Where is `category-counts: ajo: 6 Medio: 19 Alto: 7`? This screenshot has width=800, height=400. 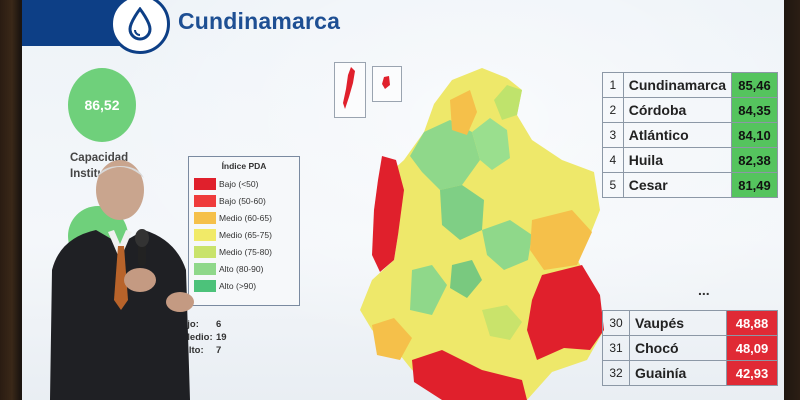 category-counts: ajo: 6 Medio: 19 Alto: 7 is located at coordinates (204, 337).